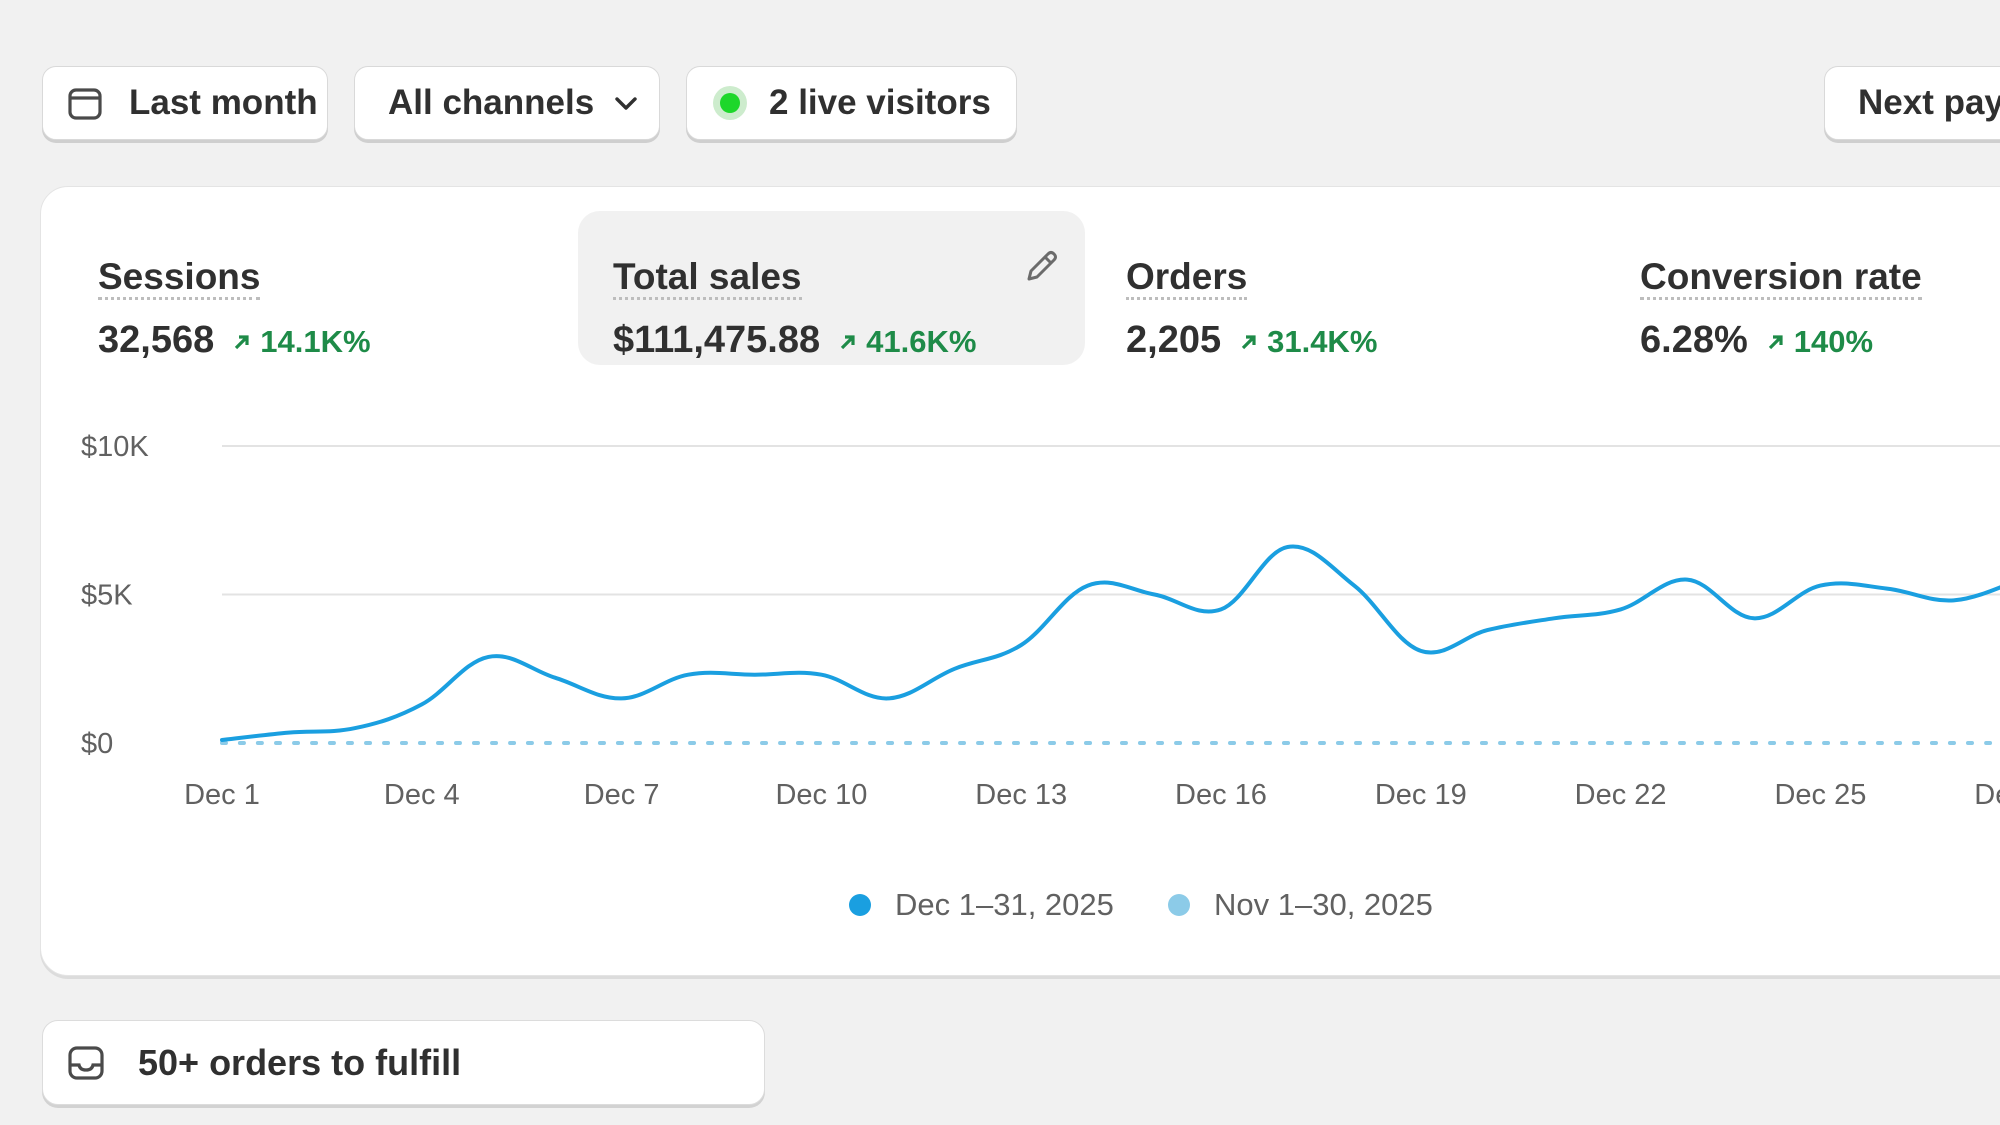  Describe the element at coordinates (1833, 341) in the screenshot. I see `metric-change-value: 140%` at that location.